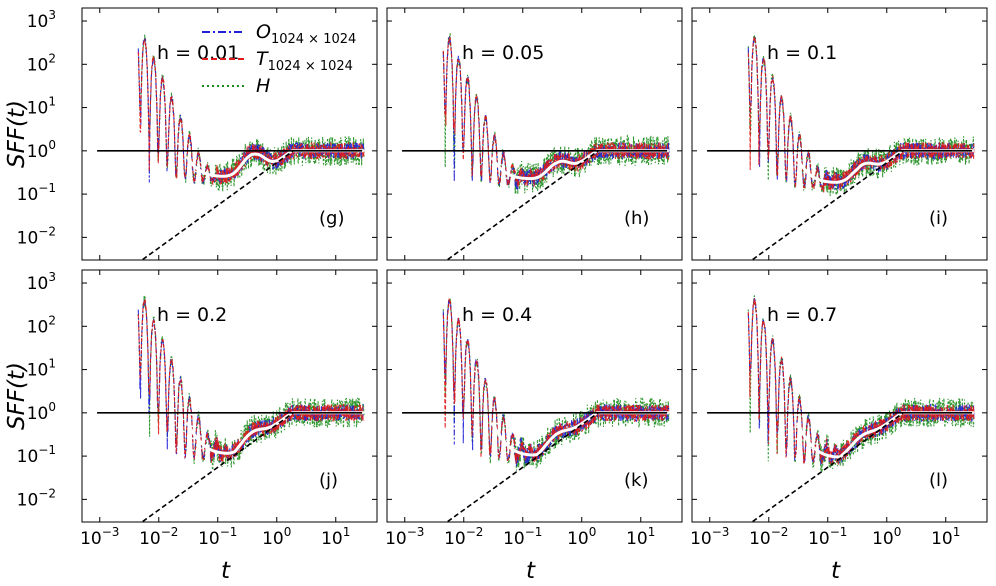  Describe the element at coordinates (636, 218) in the screenshot. I see `panel-tag: (h)` at that location.